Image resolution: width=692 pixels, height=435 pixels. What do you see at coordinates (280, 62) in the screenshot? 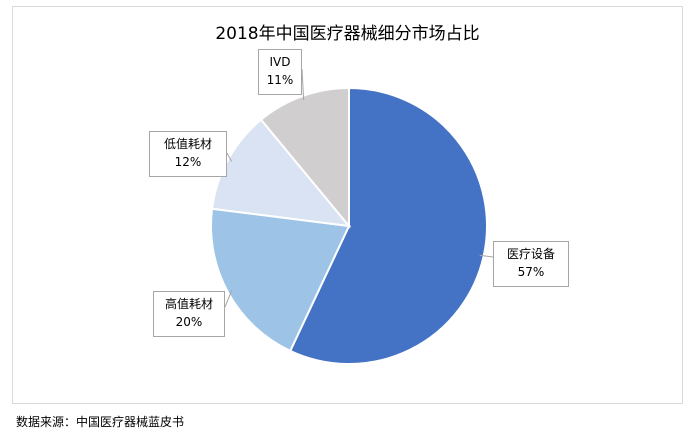
I see `slice-label-name: IVD` at bounding box center [280, 62].